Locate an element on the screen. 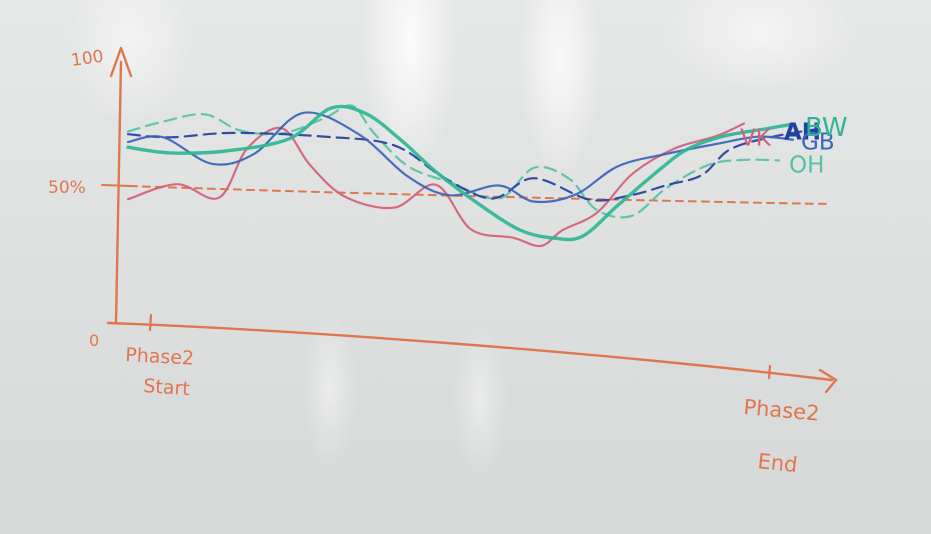 This screenshot has height=534, width=931. x-tick-phase-start is located at coordinates (150, 322).